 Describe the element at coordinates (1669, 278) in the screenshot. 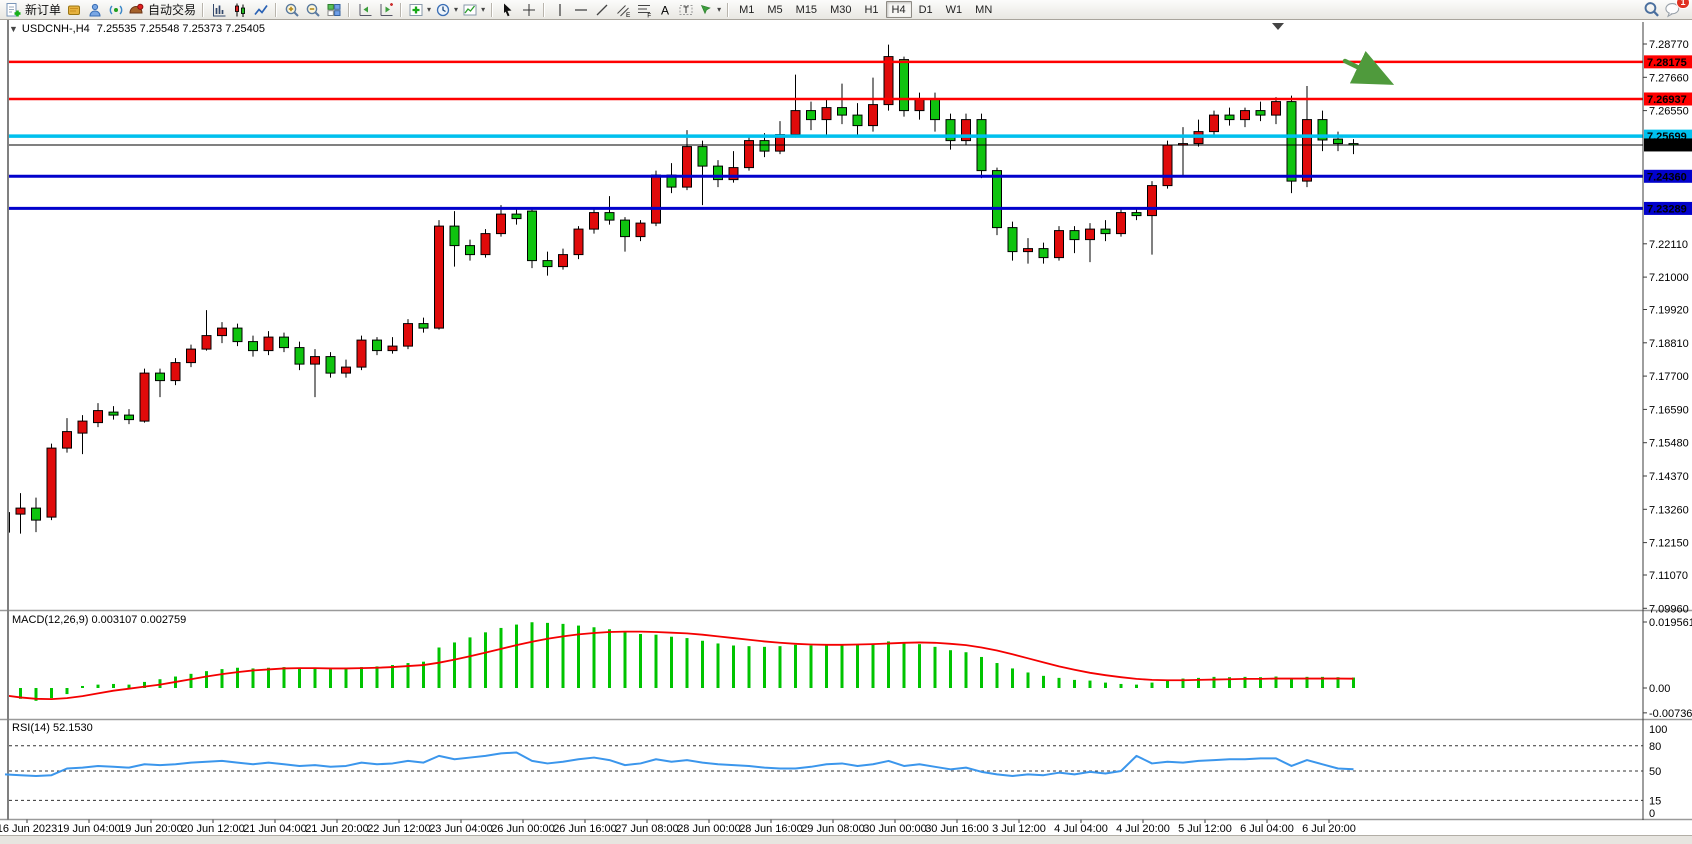

I see `svg-text: 7.21000` at that location.